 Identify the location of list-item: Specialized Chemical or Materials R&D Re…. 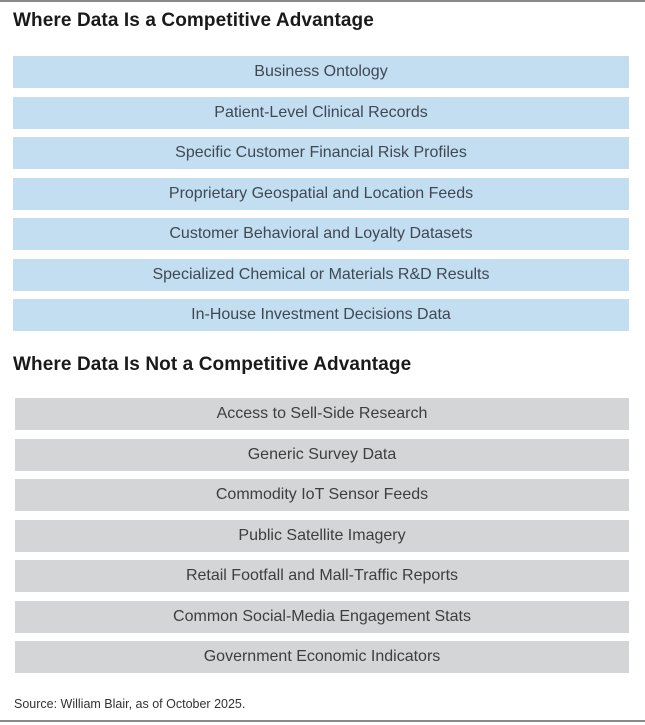
(321, 274).